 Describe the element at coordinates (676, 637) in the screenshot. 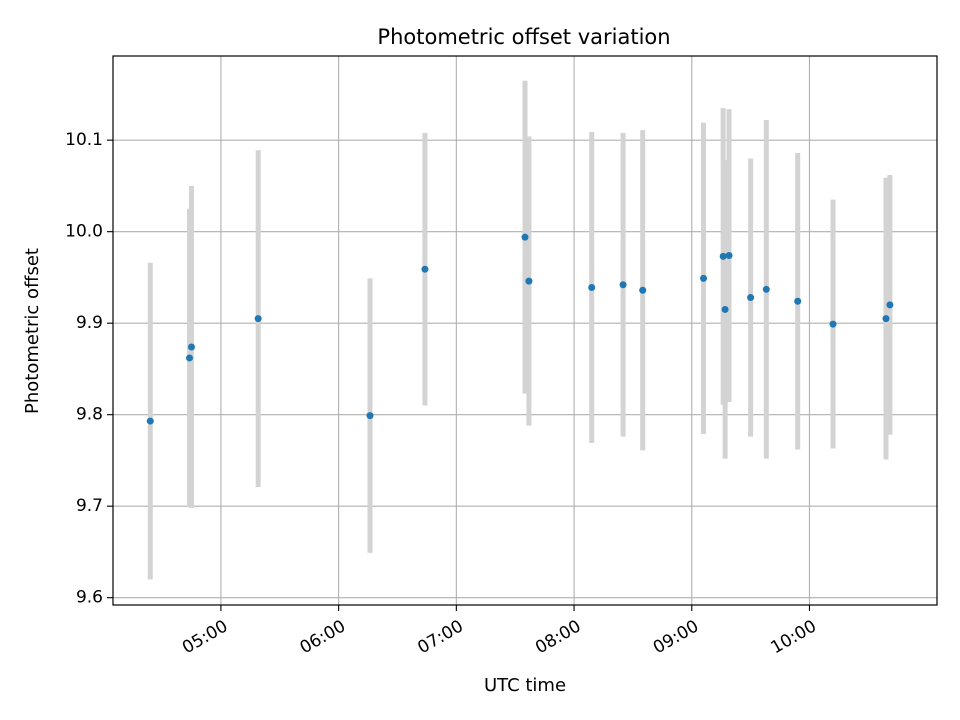

I see `x-tick-label: 09:00` at that location.